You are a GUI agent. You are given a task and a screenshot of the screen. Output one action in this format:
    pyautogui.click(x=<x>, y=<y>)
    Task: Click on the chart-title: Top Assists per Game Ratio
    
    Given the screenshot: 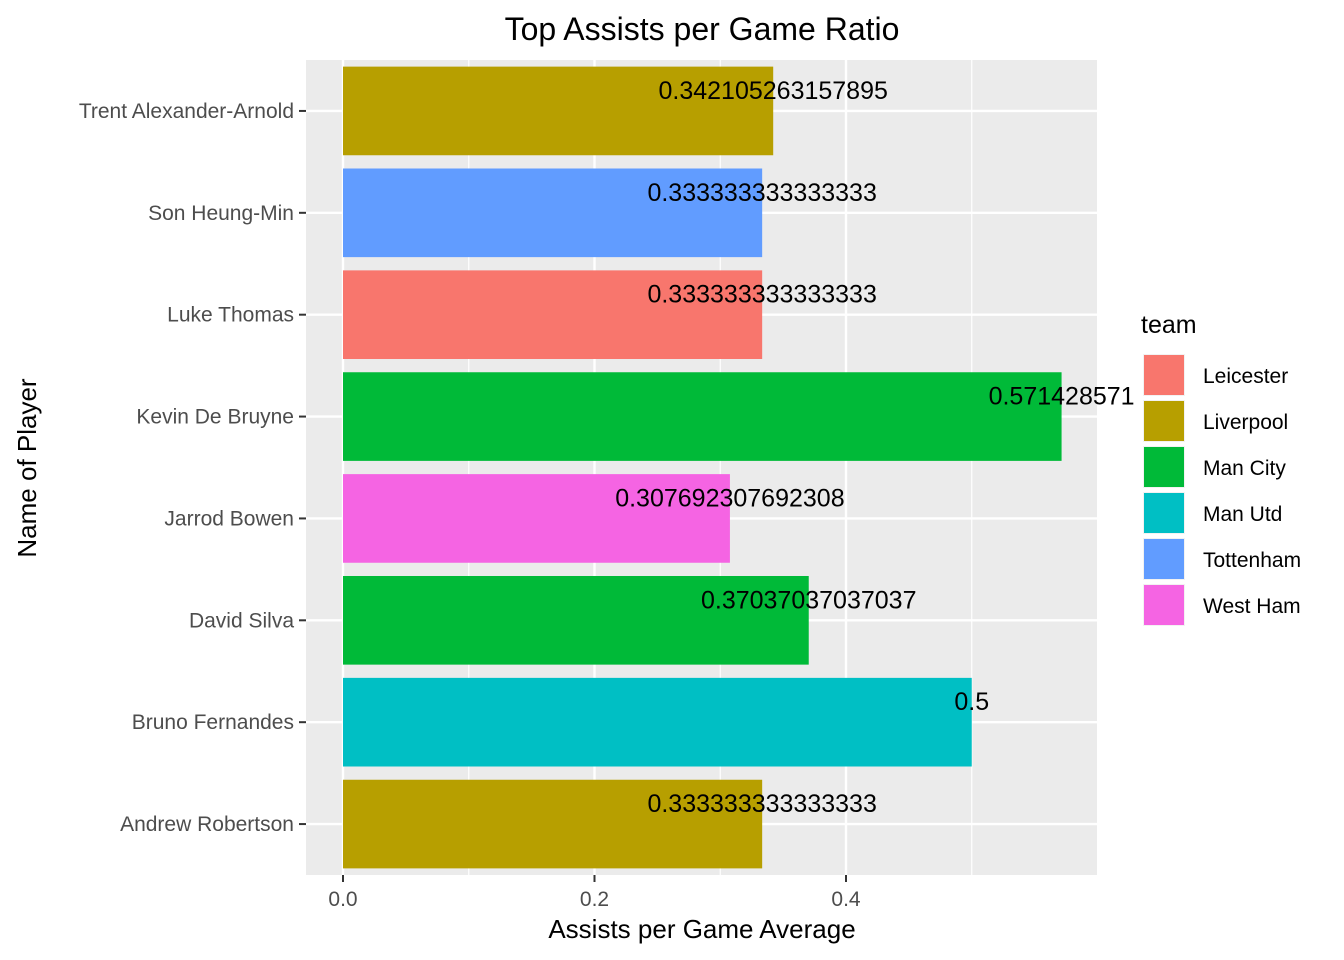 What is the action you would take?
    pyautogui.click(x=702, y=29)
    